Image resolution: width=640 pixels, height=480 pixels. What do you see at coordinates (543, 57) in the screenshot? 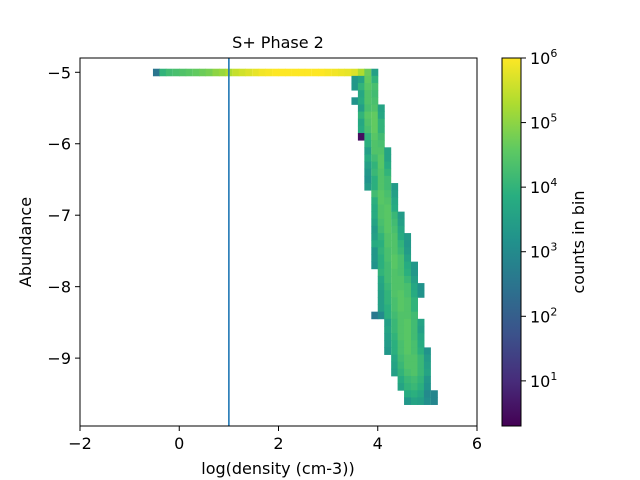
I see `colorbar-tick-label: 10⁶` at bounding box center [543, 57].